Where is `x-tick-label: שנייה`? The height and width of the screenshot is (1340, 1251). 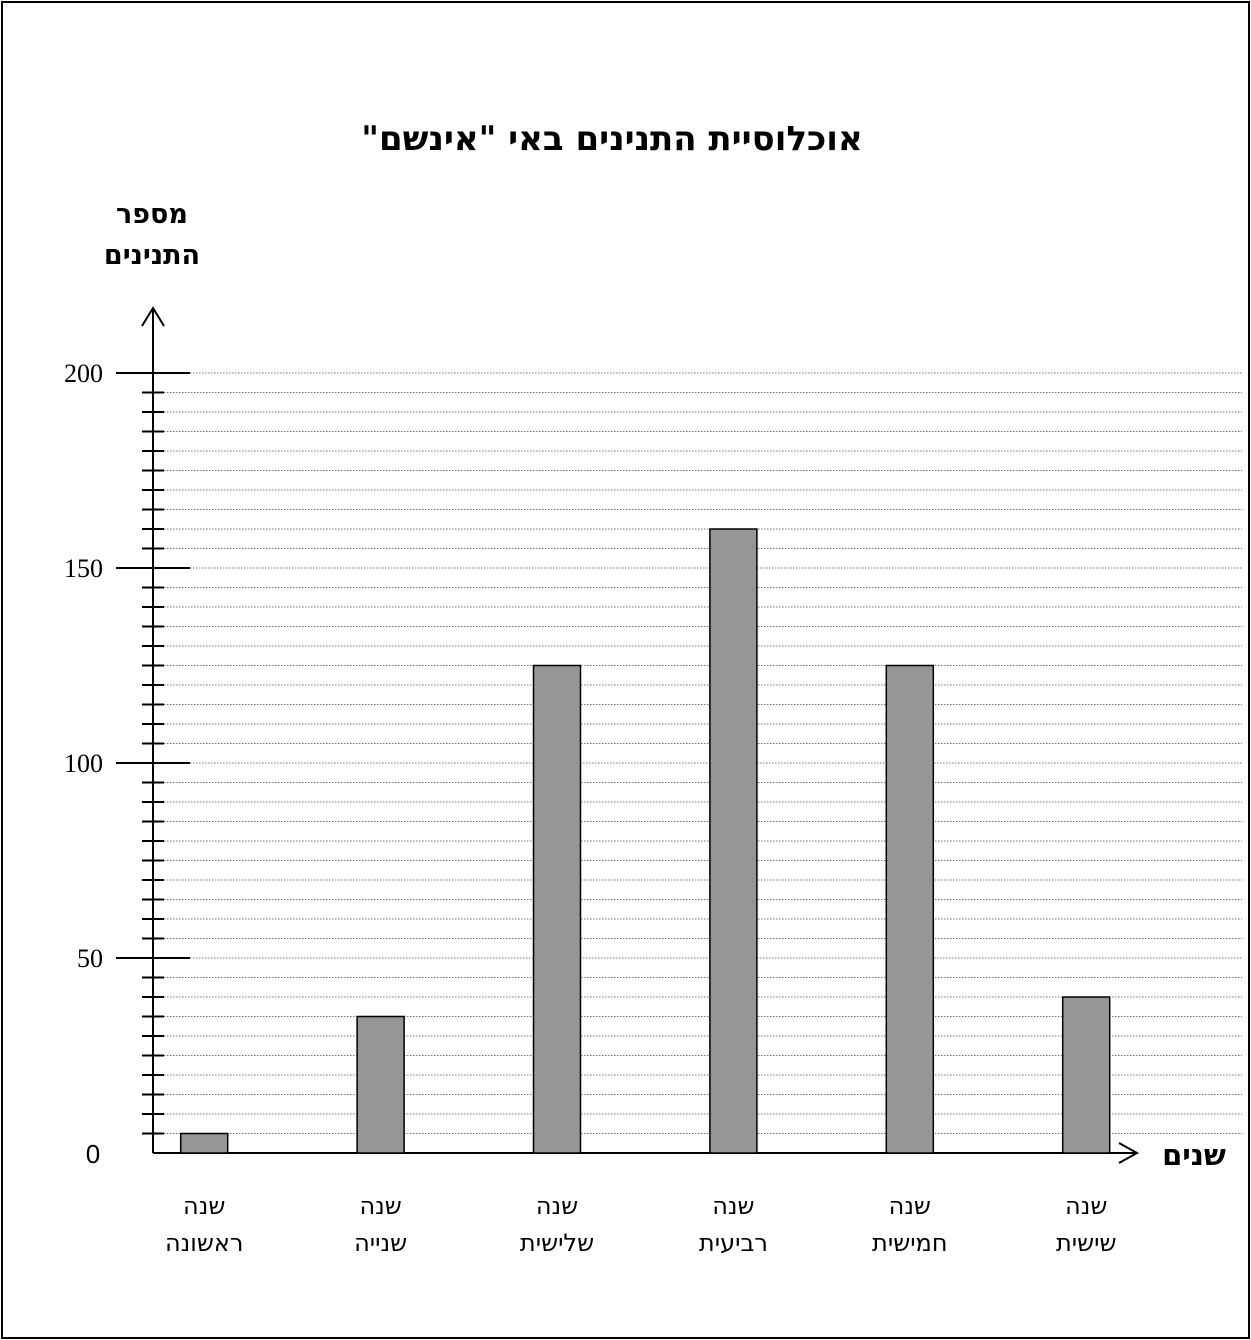 x-tick-label: שנייה is located at coordinates (380, 1243).